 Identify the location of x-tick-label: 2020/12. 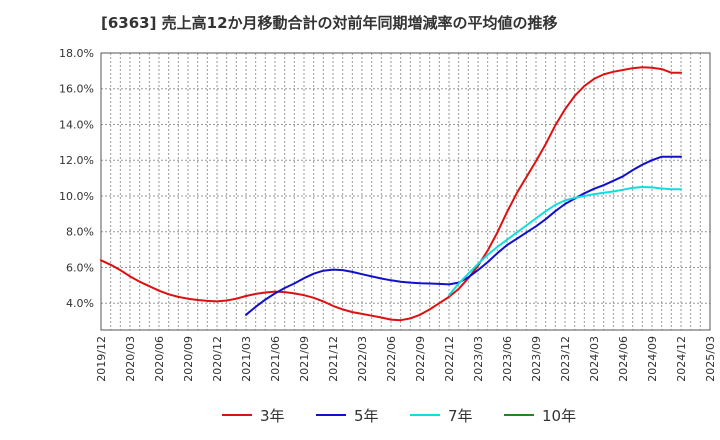
(217, 359).